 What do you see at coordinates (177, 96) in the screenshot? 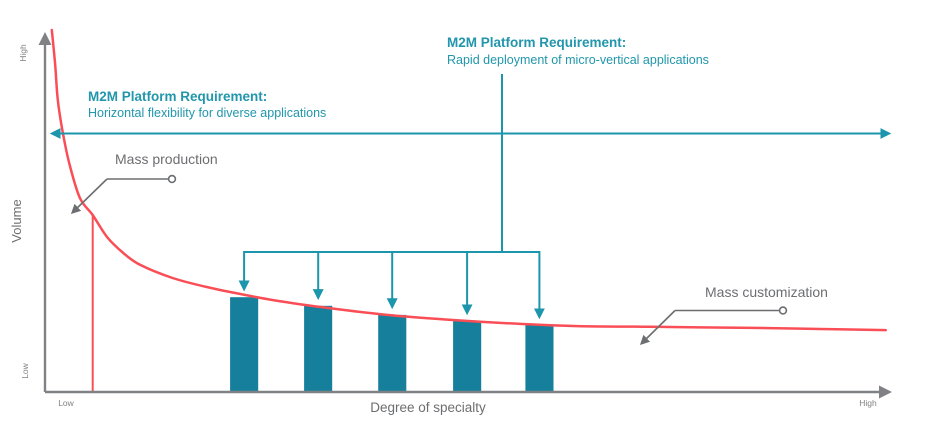
I see `horizontal-requirement-title: M2M Platform Requirement:` at bounding box center [177, 96].